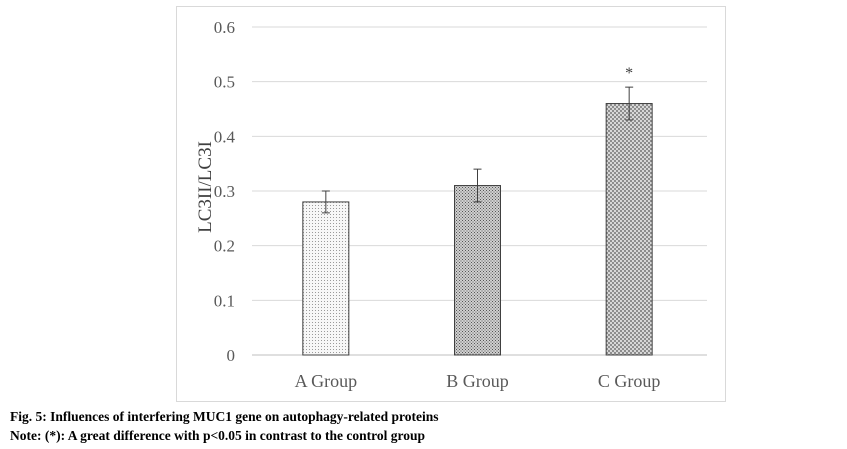 This screenshot has width=847, height=449. I want to click on bar-a-group, so click(326, 278).